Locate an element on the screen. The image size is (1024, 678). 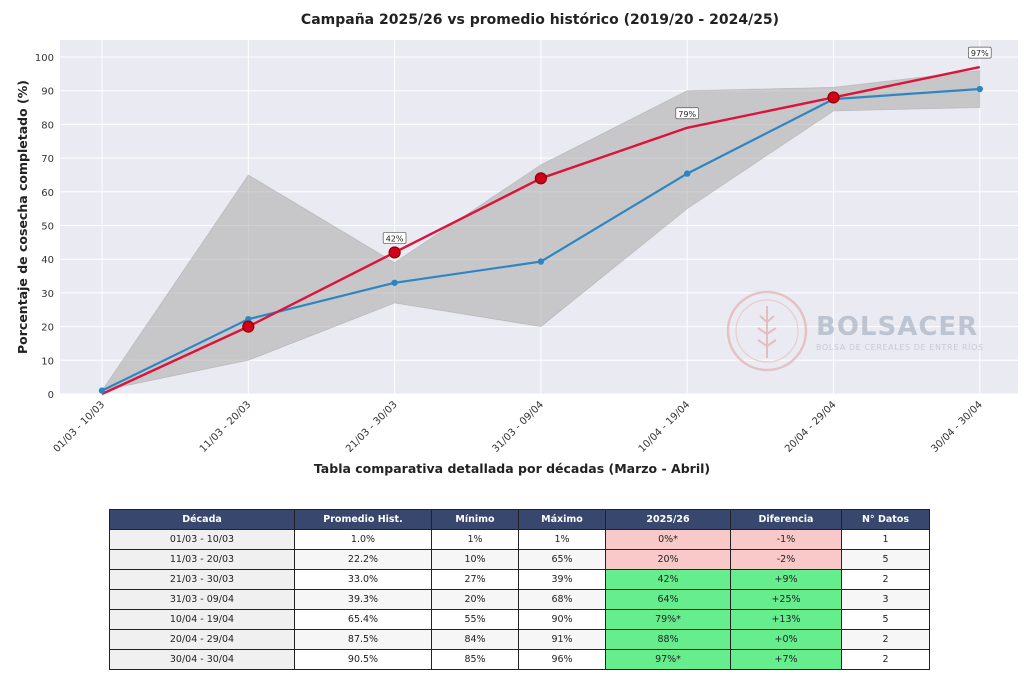
cell-minimo: 84% is located at coordinates (475, 639).